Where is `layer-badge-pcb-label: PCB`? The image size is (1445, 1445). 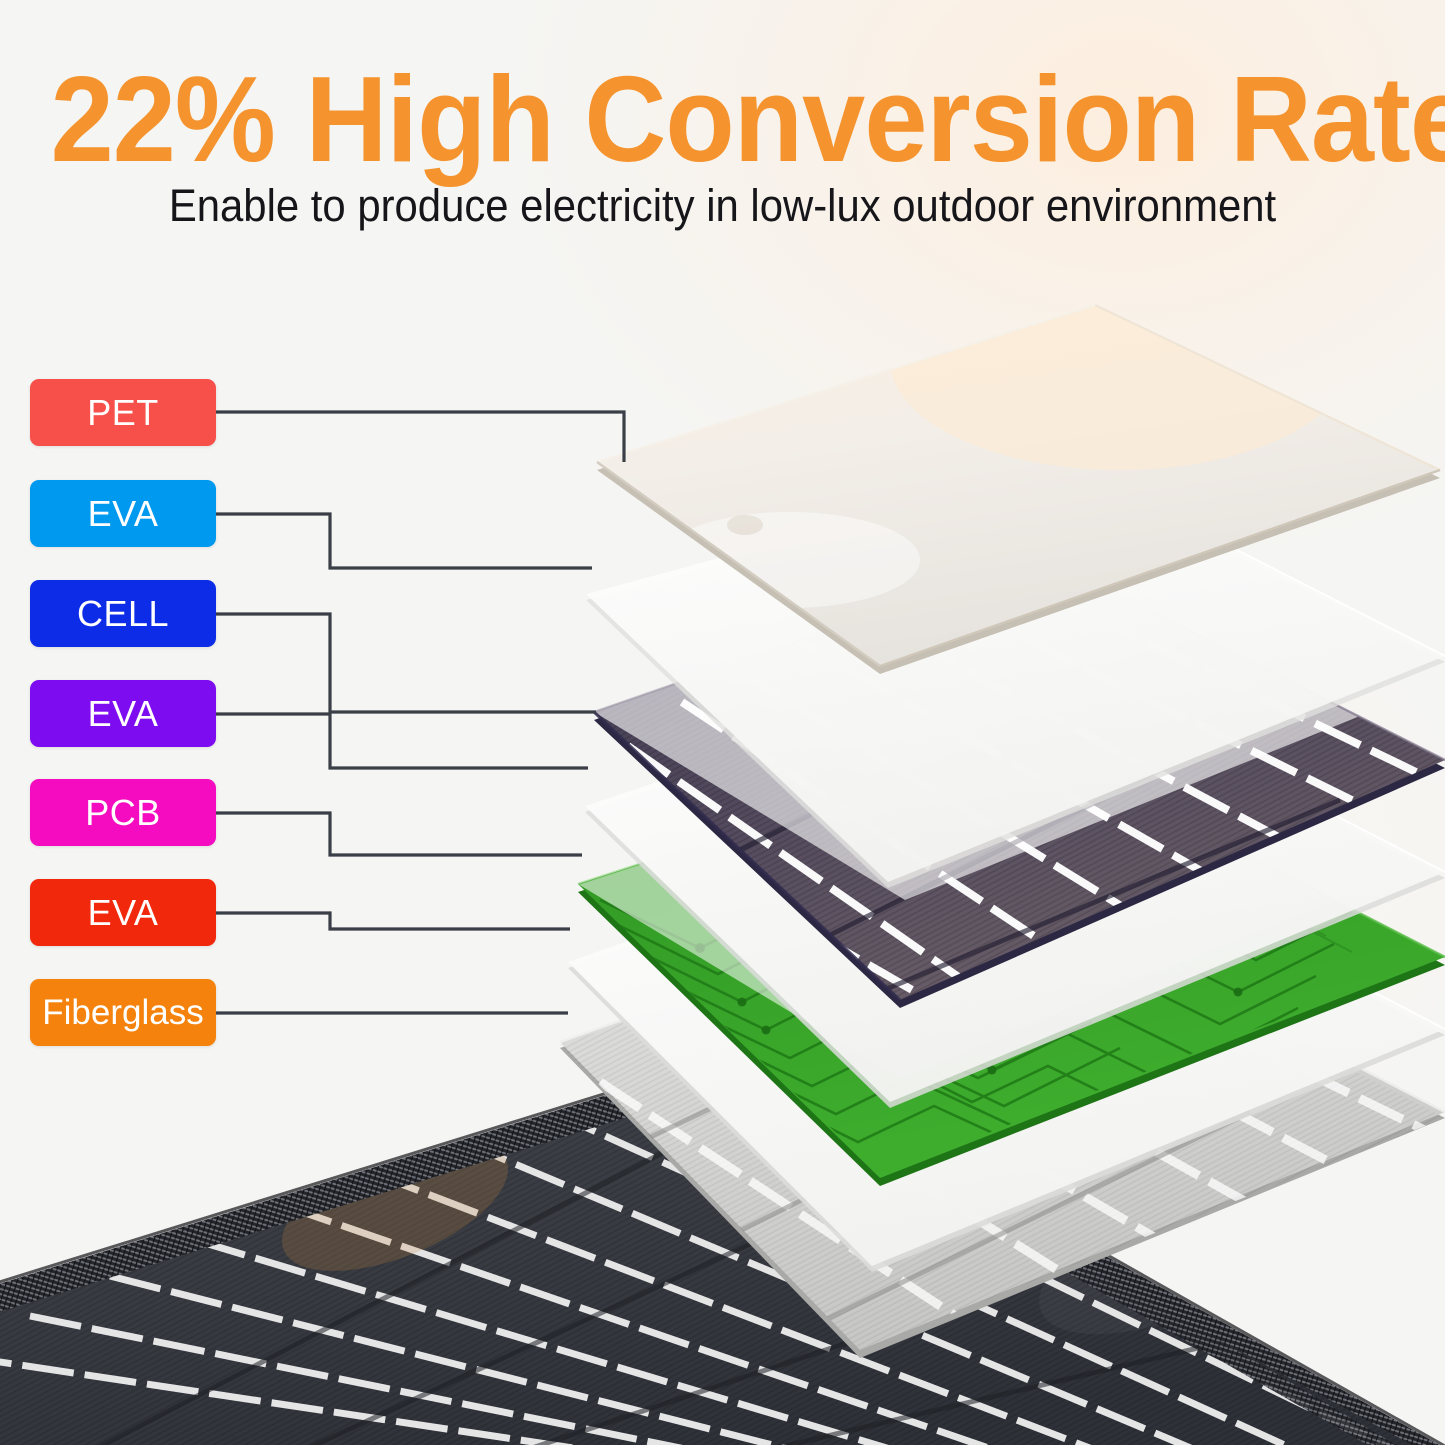
layer-badge-pcb-label: PCB is located at coordinates (123, 812).